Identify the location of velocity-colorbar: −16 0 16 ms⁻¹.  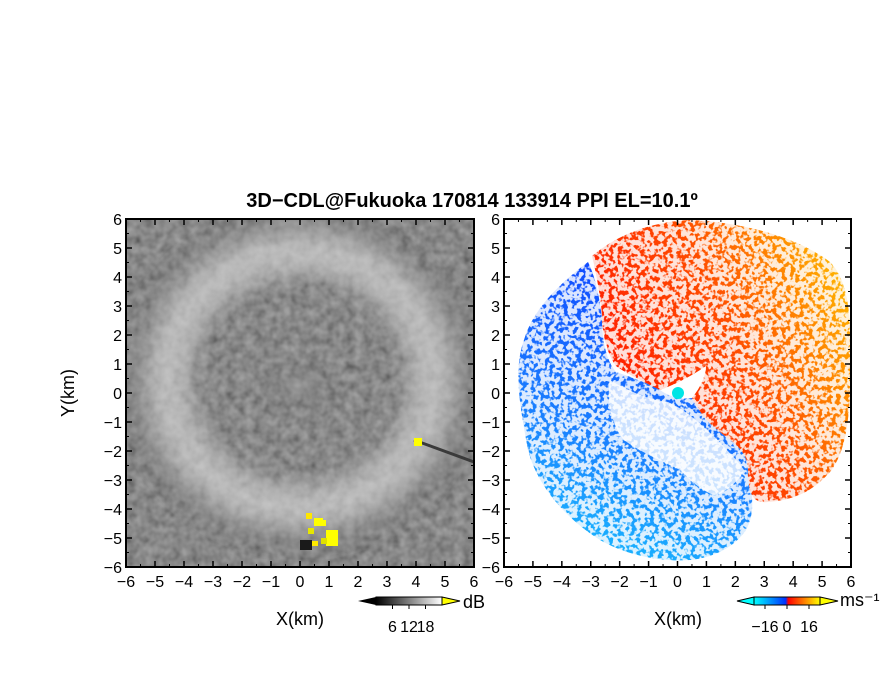
(808, 613).